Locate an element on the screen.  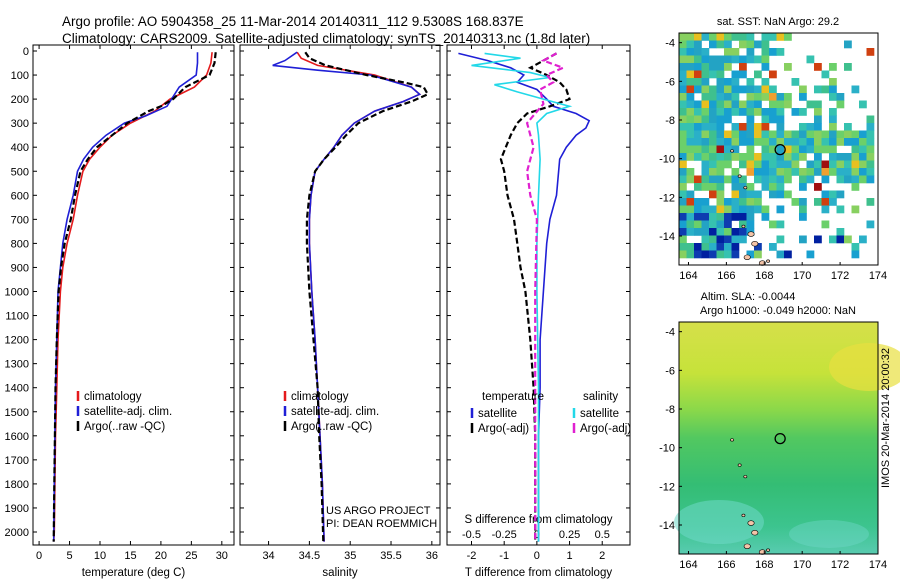
temperature-x-tick-label: 5 is located at coordinates (69, 556).